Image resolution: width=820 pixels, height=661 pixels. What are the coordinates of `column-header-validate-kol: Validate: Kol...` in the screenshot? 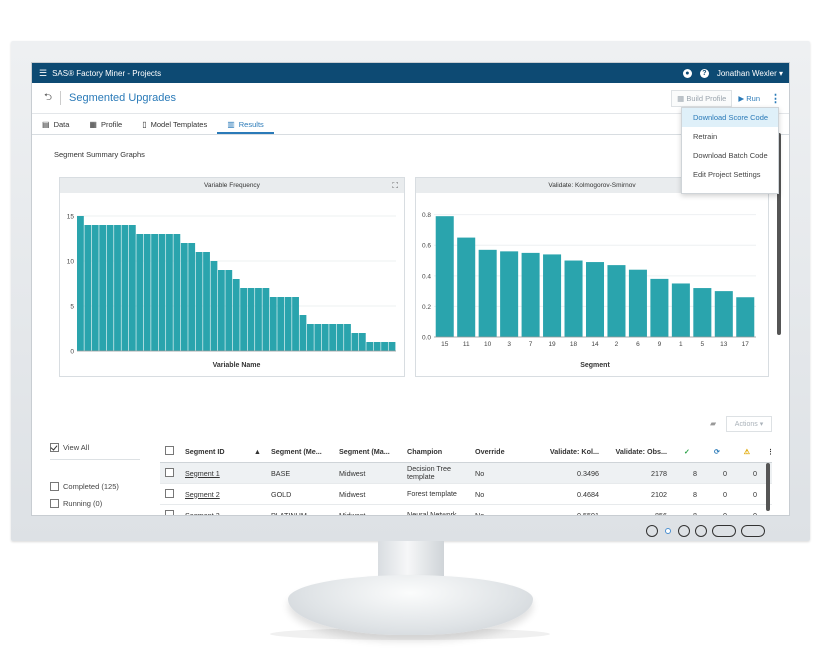 It's located at (569, 451).